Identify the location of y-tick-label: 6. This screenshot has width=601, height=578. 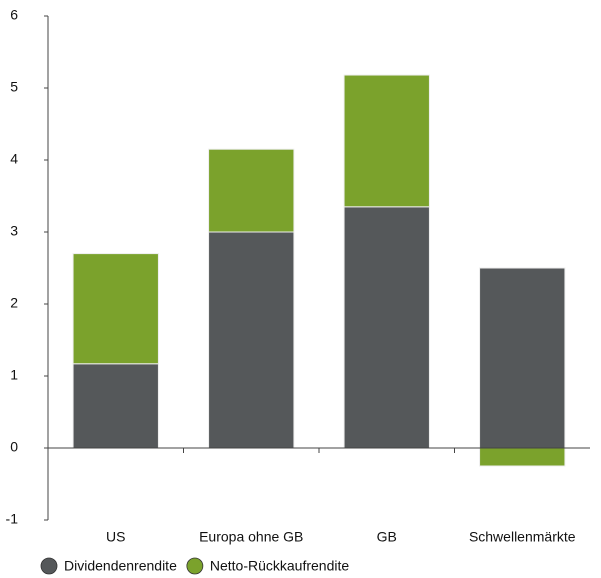
(14, 15).